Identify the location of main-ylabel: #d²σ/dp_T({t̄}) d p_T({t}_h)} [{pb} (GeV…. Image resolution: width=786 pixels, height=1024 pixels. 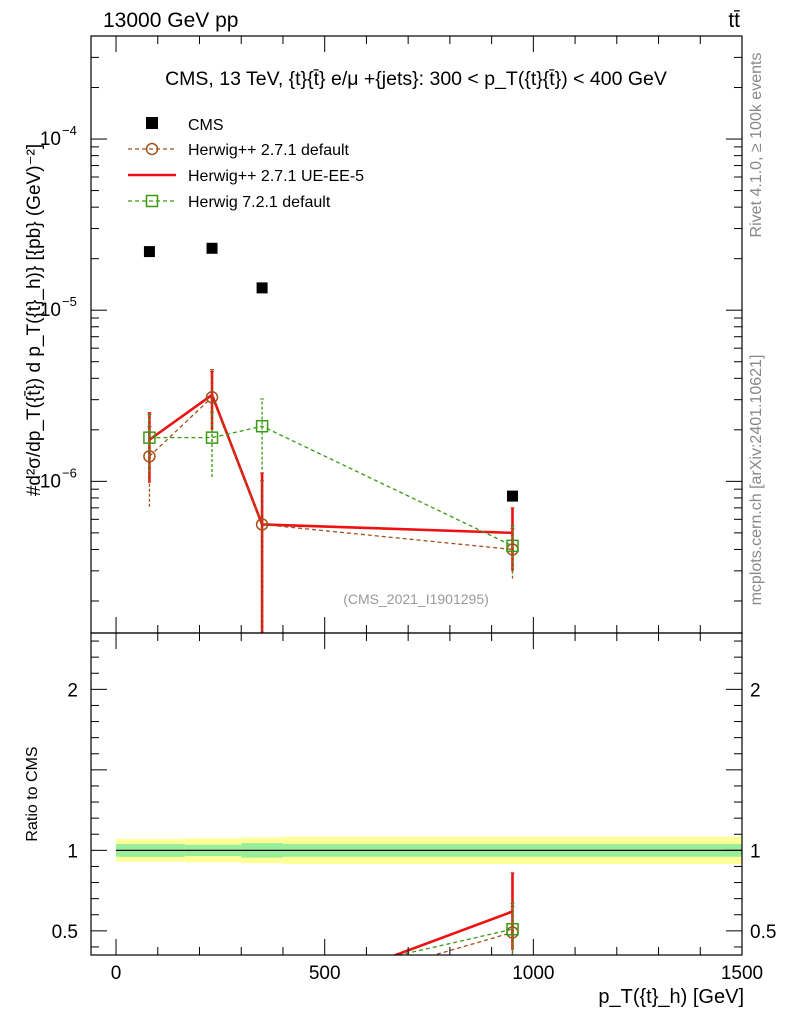
(34, 320).